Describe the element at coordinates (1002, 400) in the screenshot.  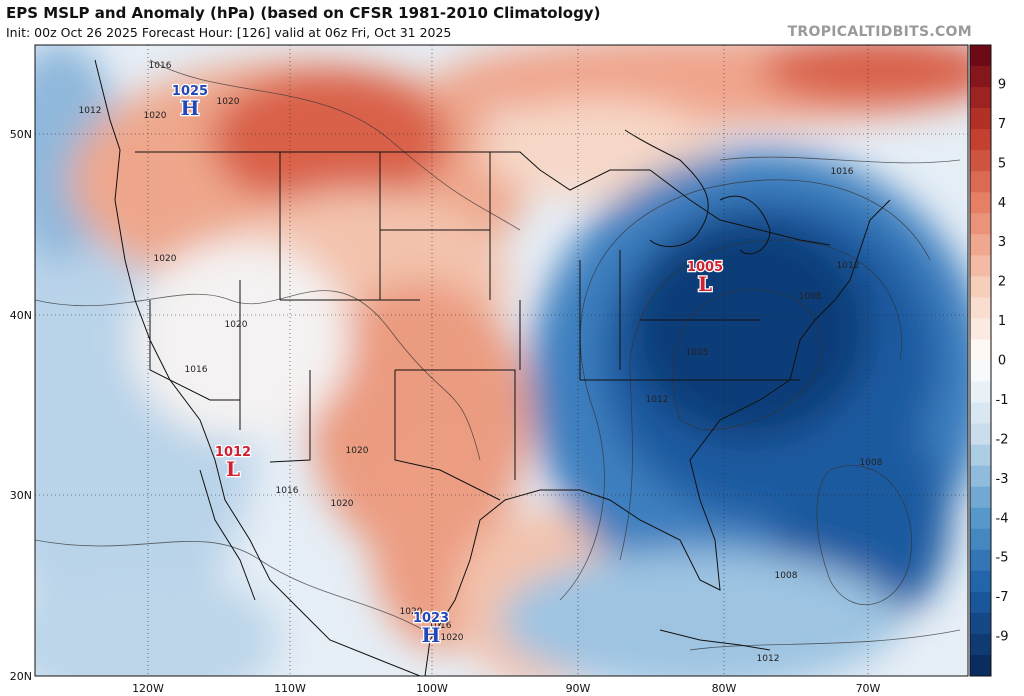
I see `colorbar-label: -1` at that location.